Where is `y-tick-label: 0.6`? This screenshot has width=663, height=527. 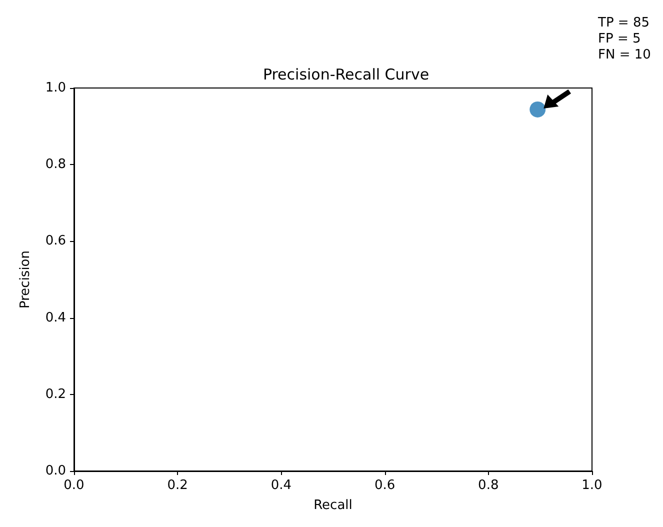 y-tick-label: 0.6 is located at coordinates (55, 241).